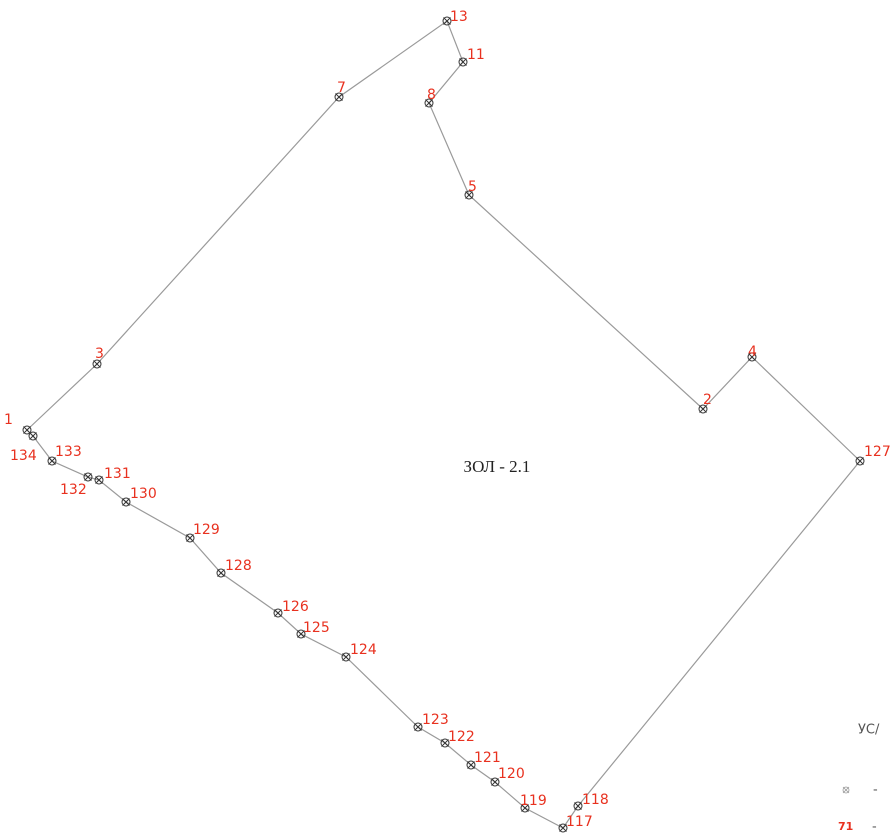 This screenshot has width=890, height=839. Describe the element at coordinates (497, 466) in the screenshot. I see `zone-label: ЗОЛ - 2.1` at that location.